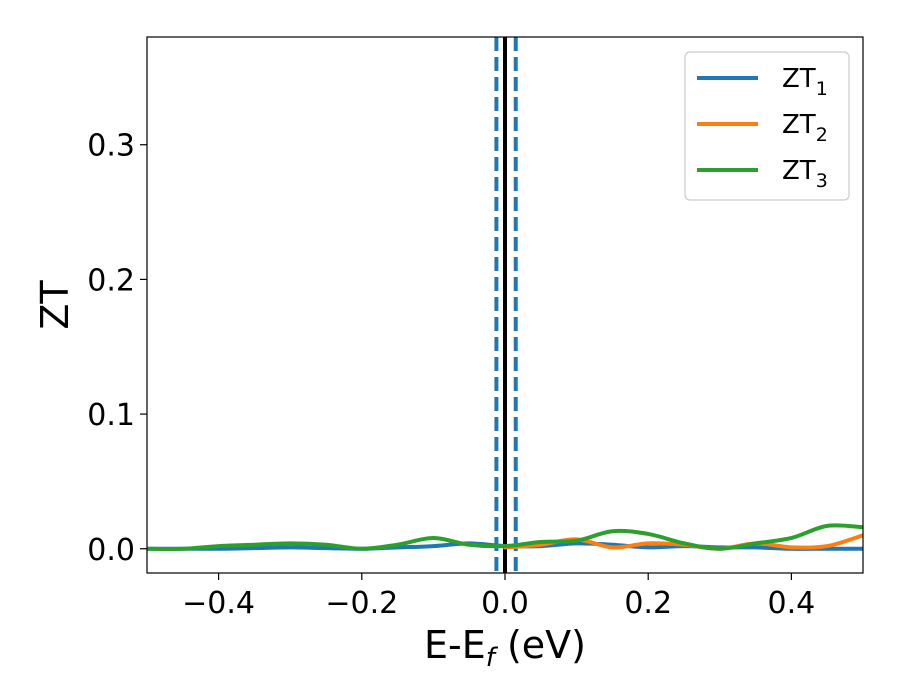 The height and width of the screenshot is (700, 900). I want to click on x-axis-ticks: −0.4 −0.2 0.0 0.2 0.4, so click(498, 597).